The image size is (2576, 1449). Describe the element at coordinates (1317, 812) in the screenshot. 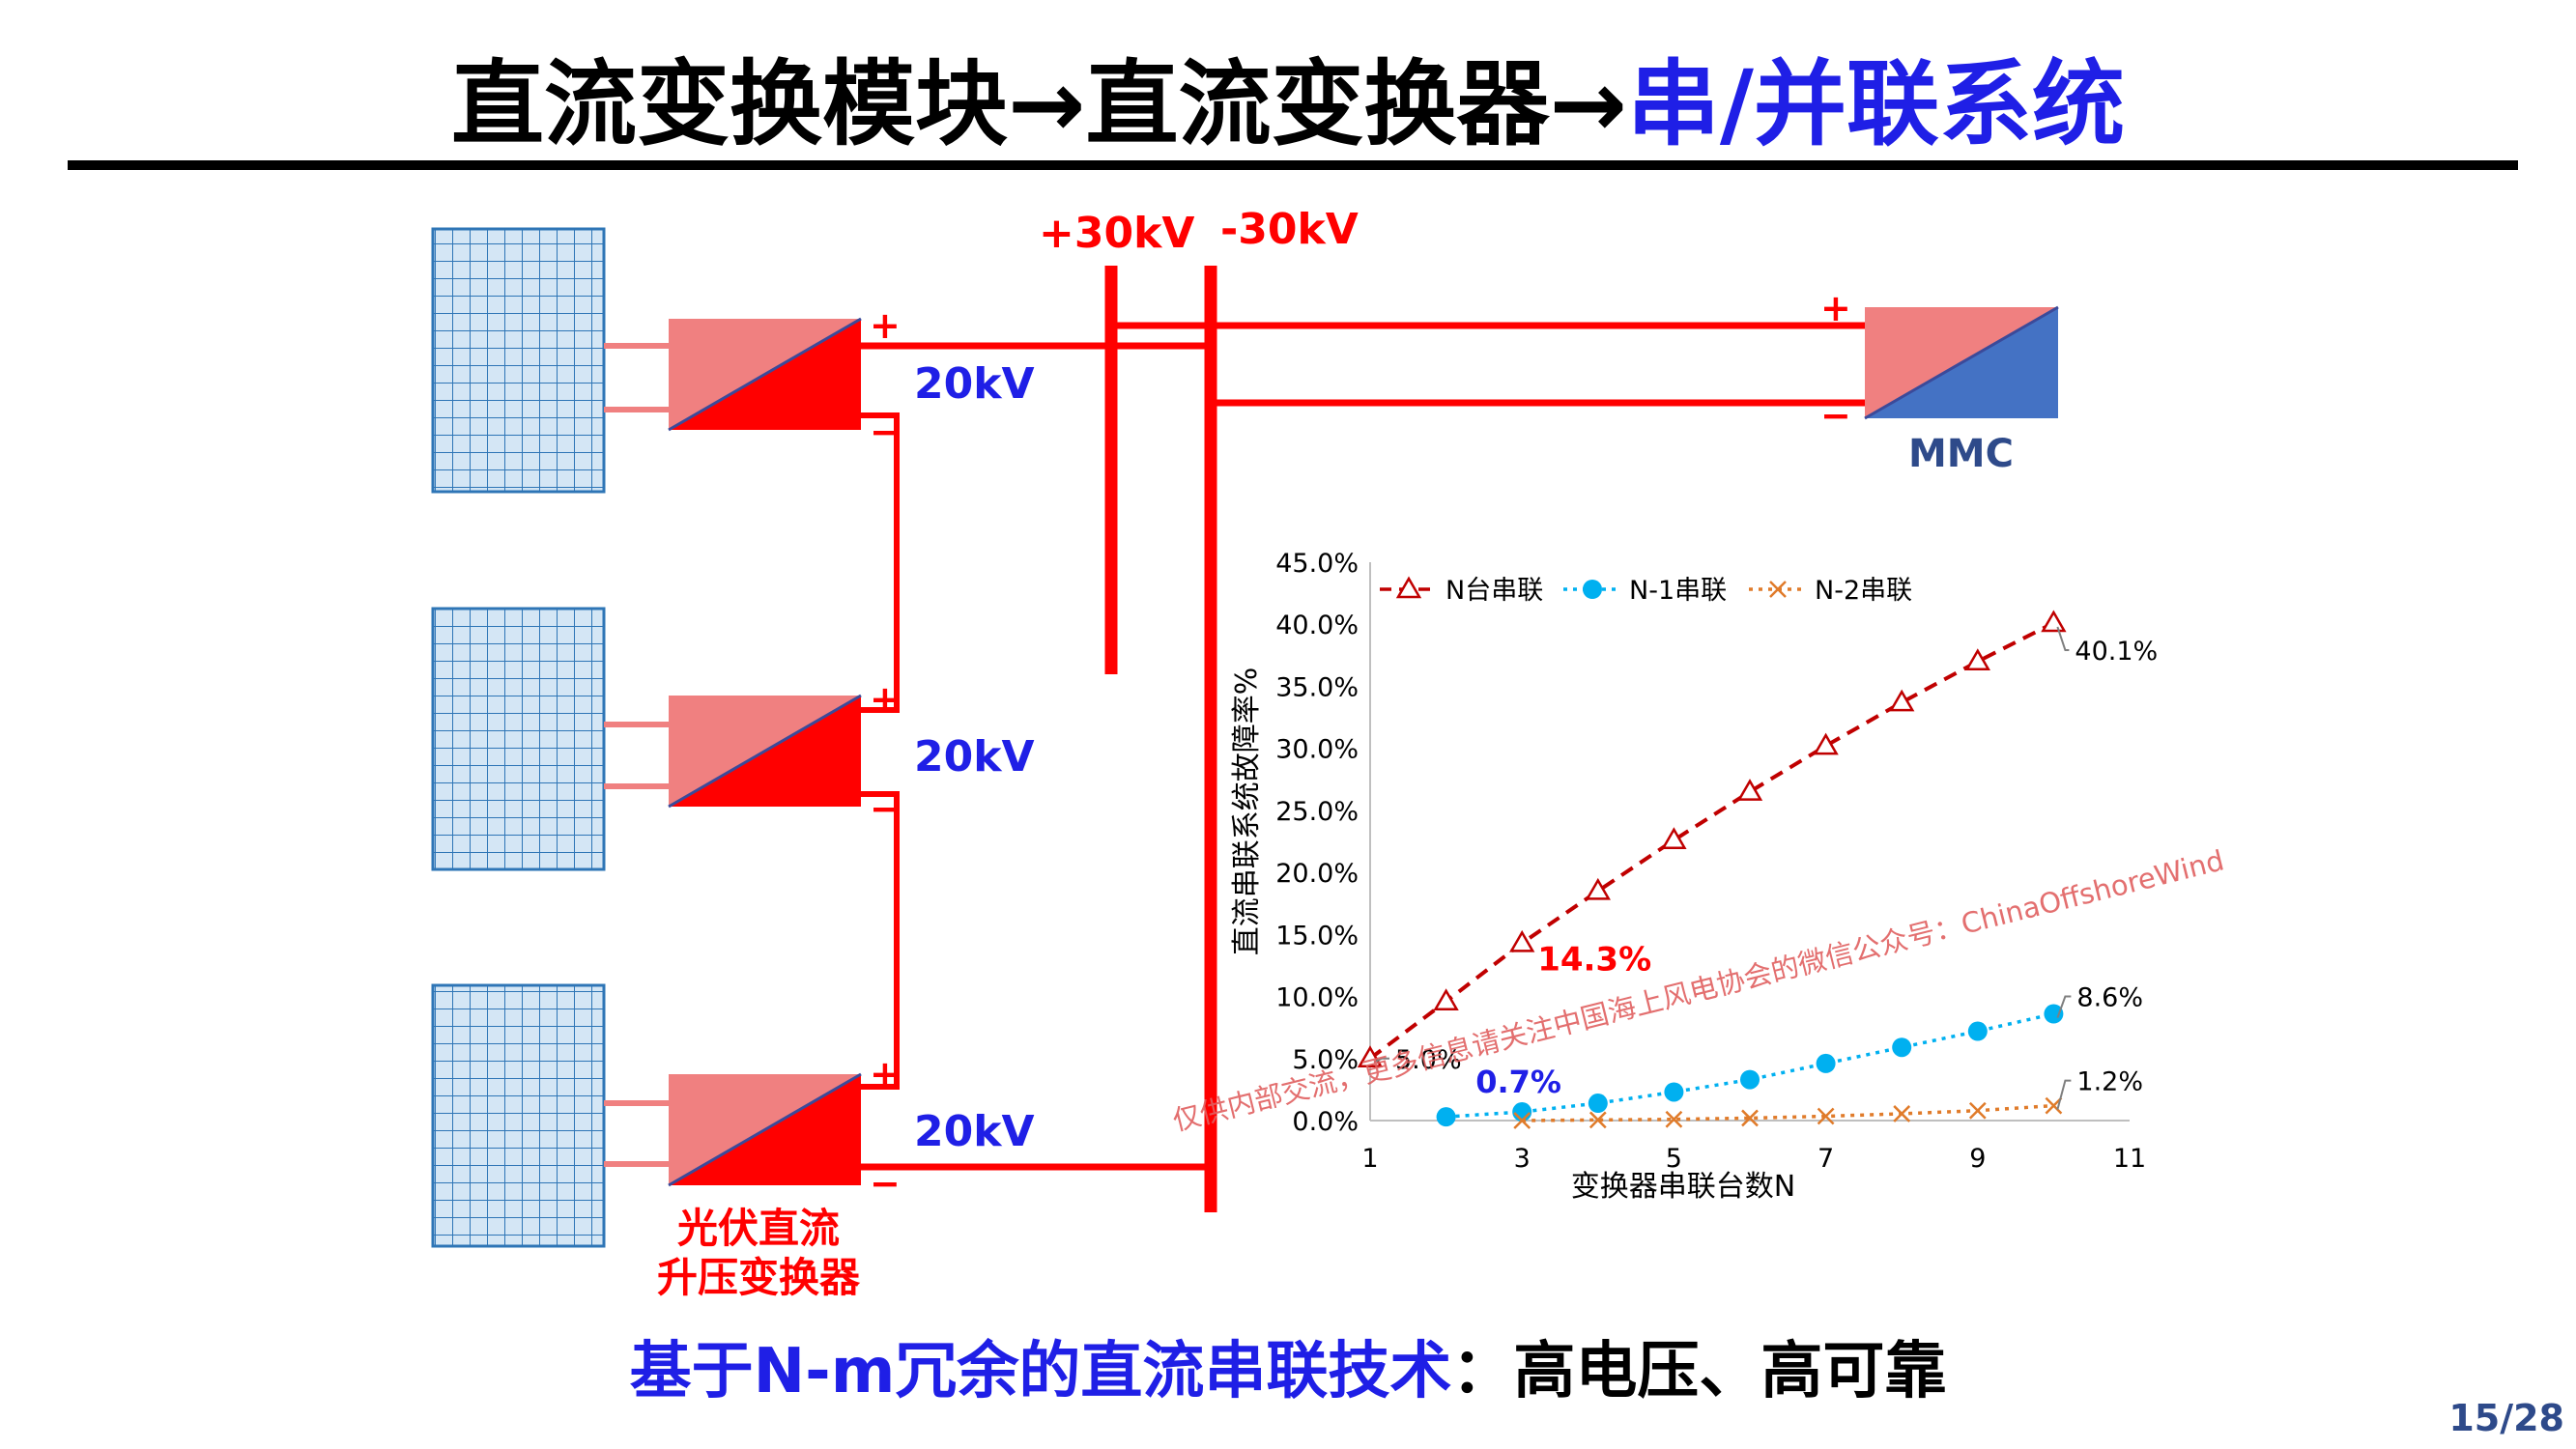

I see `y-tick-label: 25.0%` at that location.